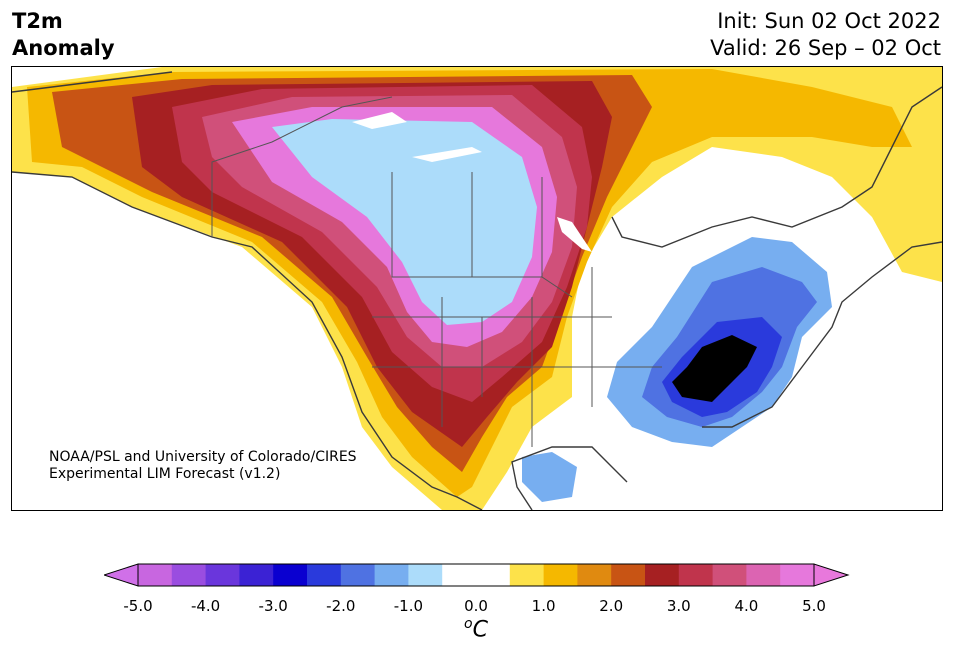  Describe the element at coordinates (611, 606) in the screenshot. I see `colorbar-tick-label: 2.0` at that location.